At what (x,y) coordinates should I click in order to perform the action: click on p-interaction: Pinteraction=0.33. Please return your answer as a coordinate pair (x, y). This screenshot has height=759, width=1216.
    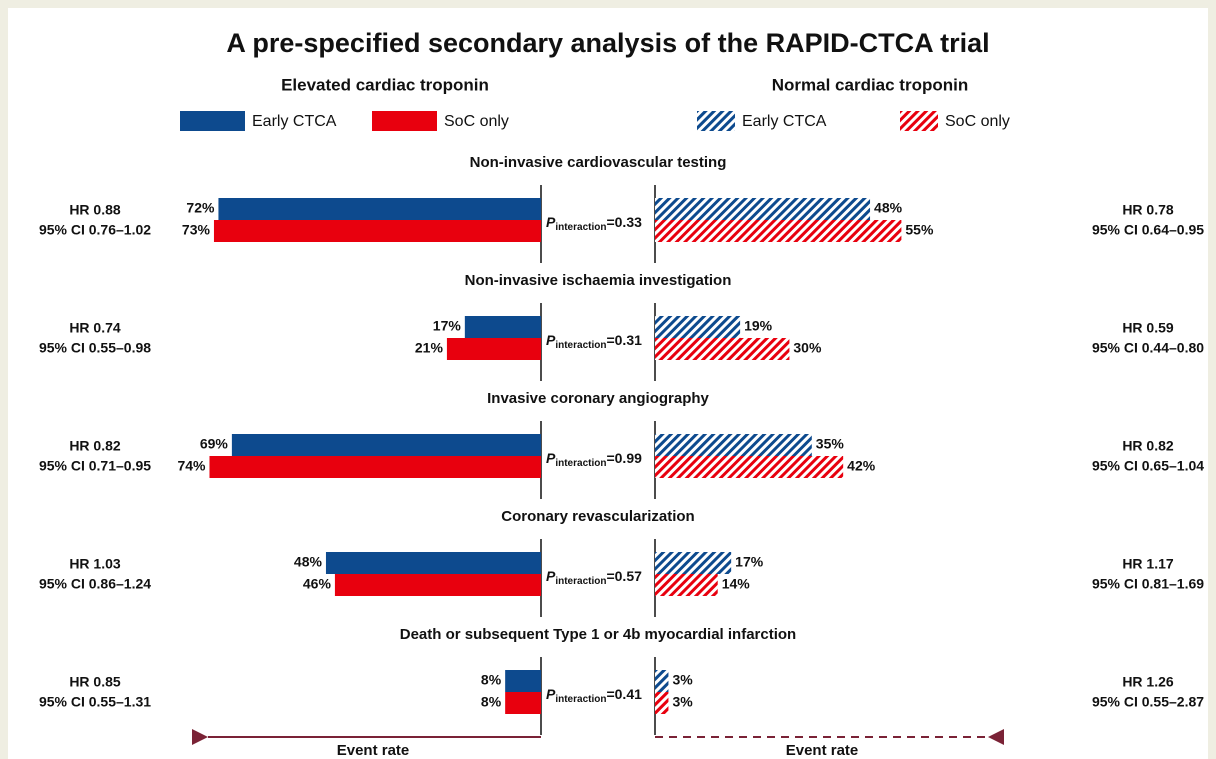
    Looking at the image, I should click on (594, 223).